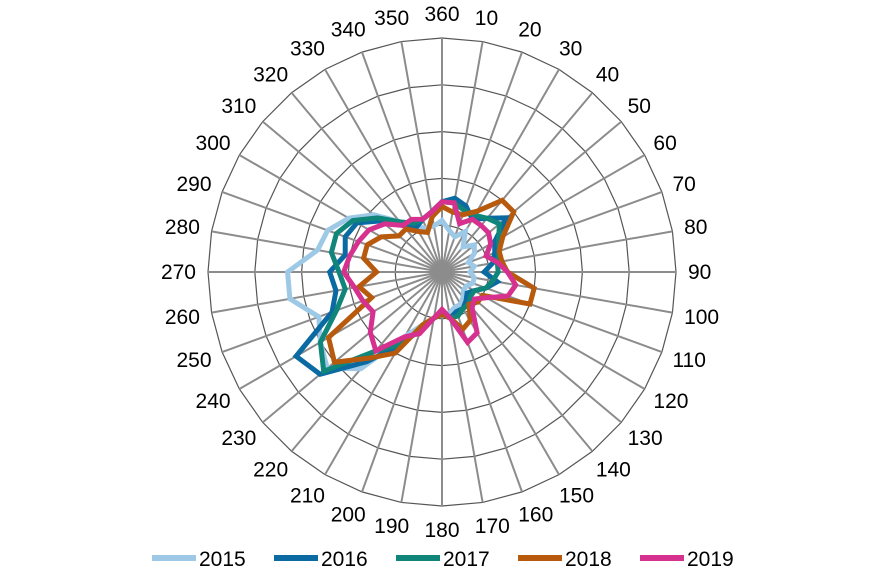  What do you see at coordinates (441, 530) in the screenshot?
I see `angle-label: 180` at bounding box center [441, 530].